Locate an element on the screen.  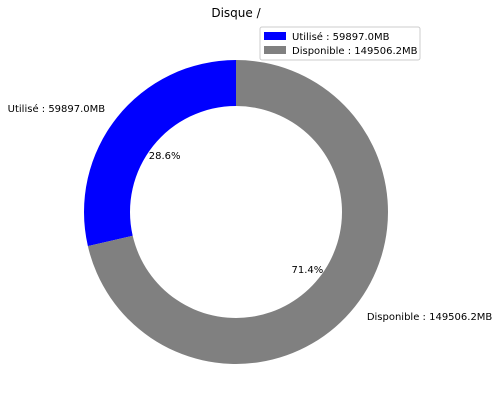
legend-swatch-utilise is located at coordinates (275, 36).